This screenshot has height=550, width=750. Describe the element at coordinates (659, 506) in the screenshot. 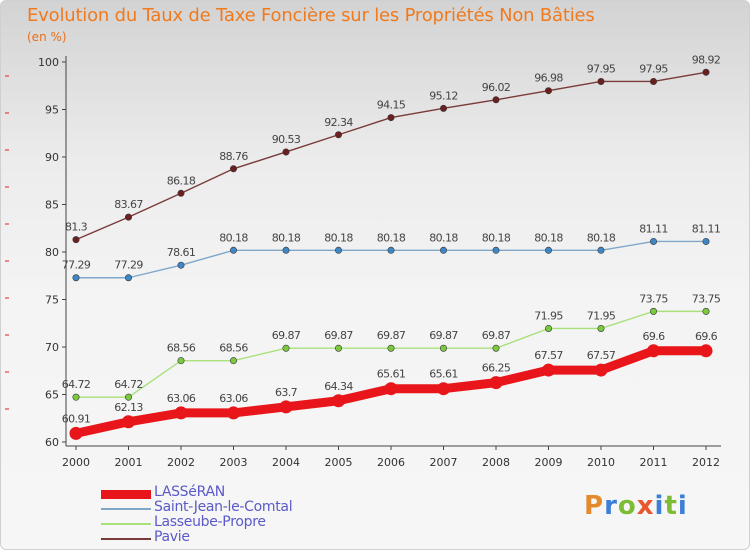

I see `logo-letter: i` at that location.